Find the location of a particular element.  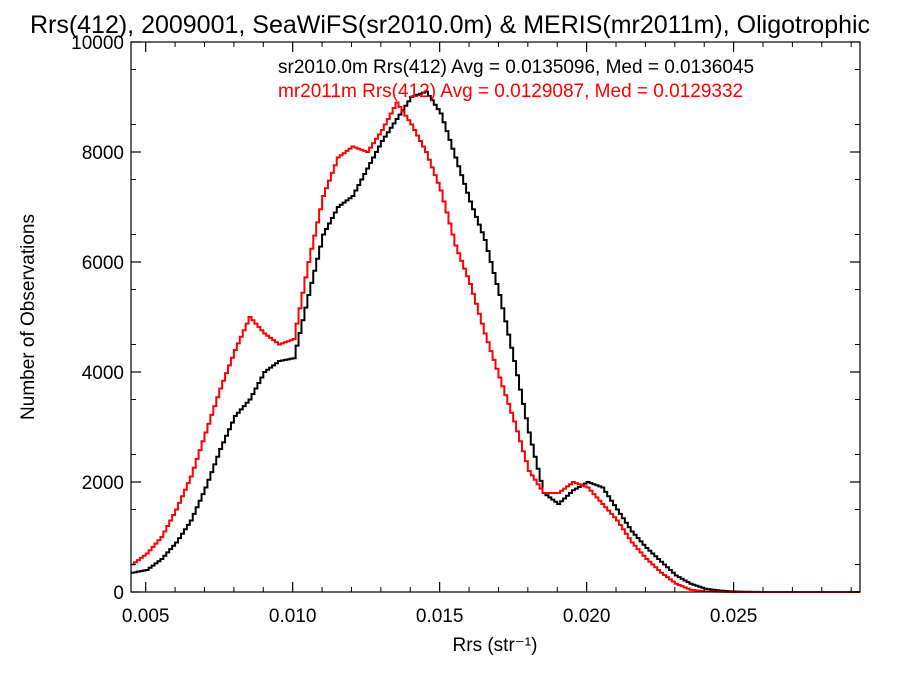

x-axis-label: Rrs (str⁻¹) is located at coordinates (495, 645).